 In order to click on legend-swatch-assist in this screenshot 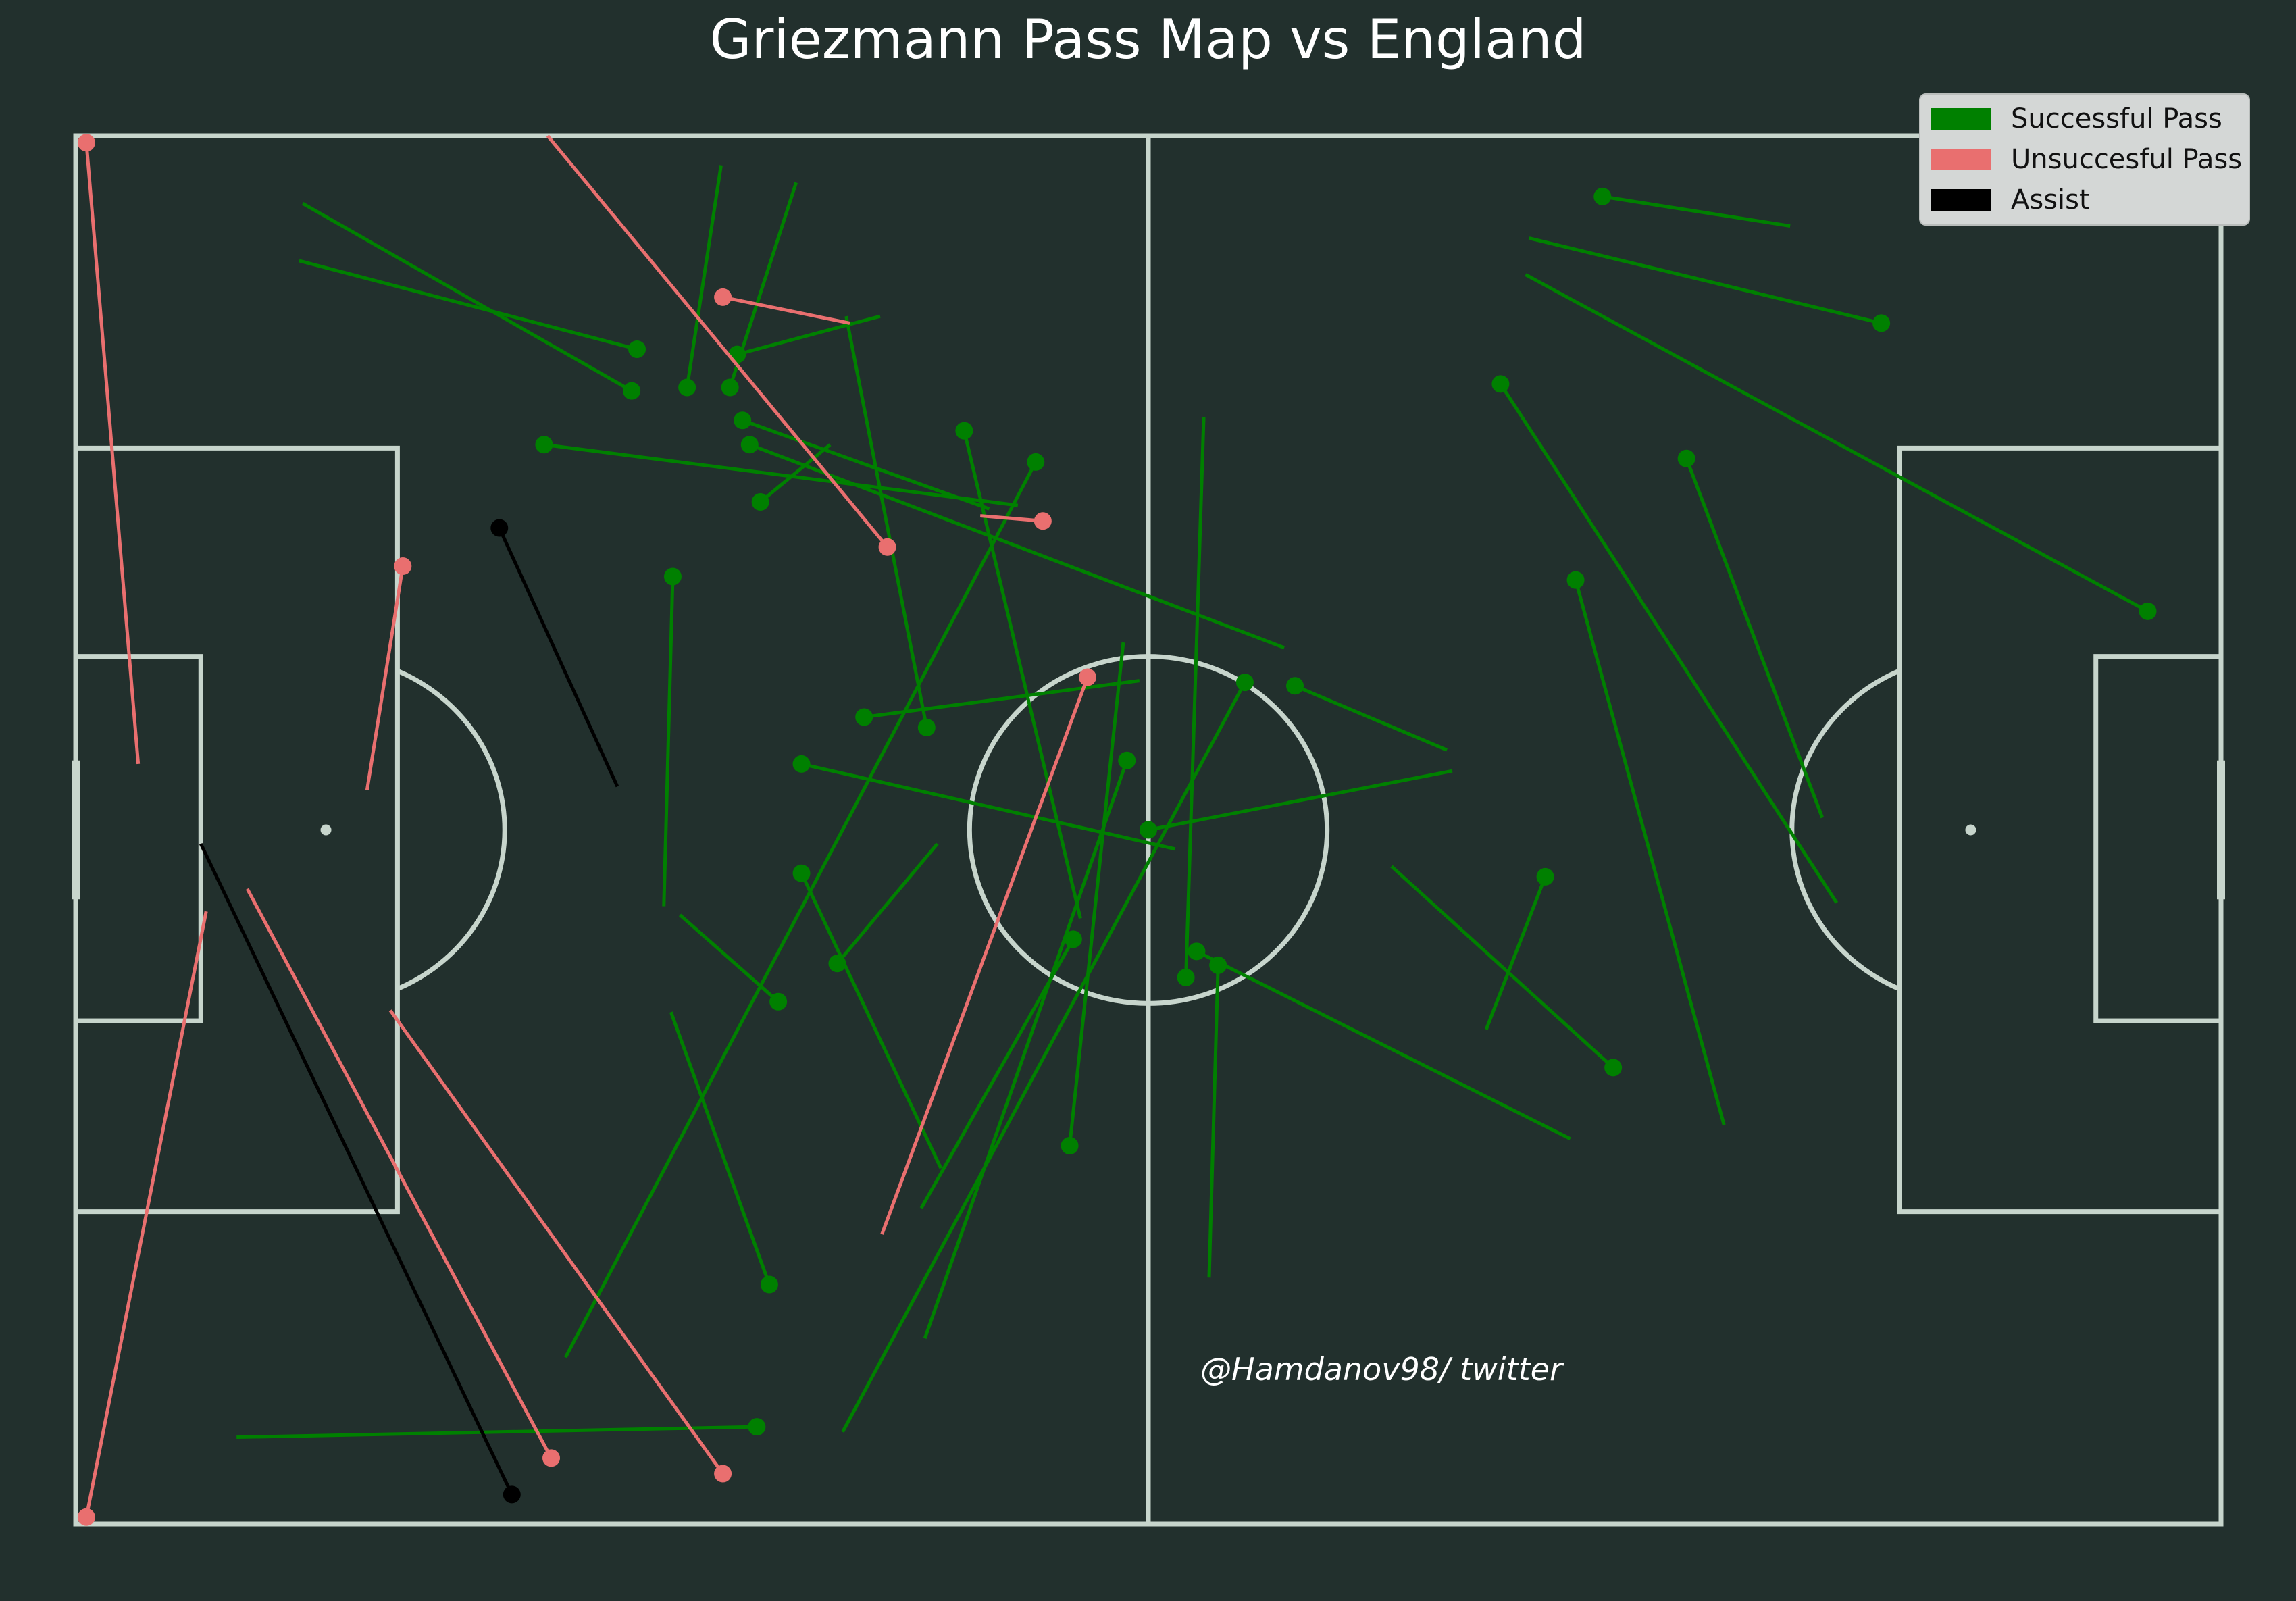, I will do `click(1961, 200)`.